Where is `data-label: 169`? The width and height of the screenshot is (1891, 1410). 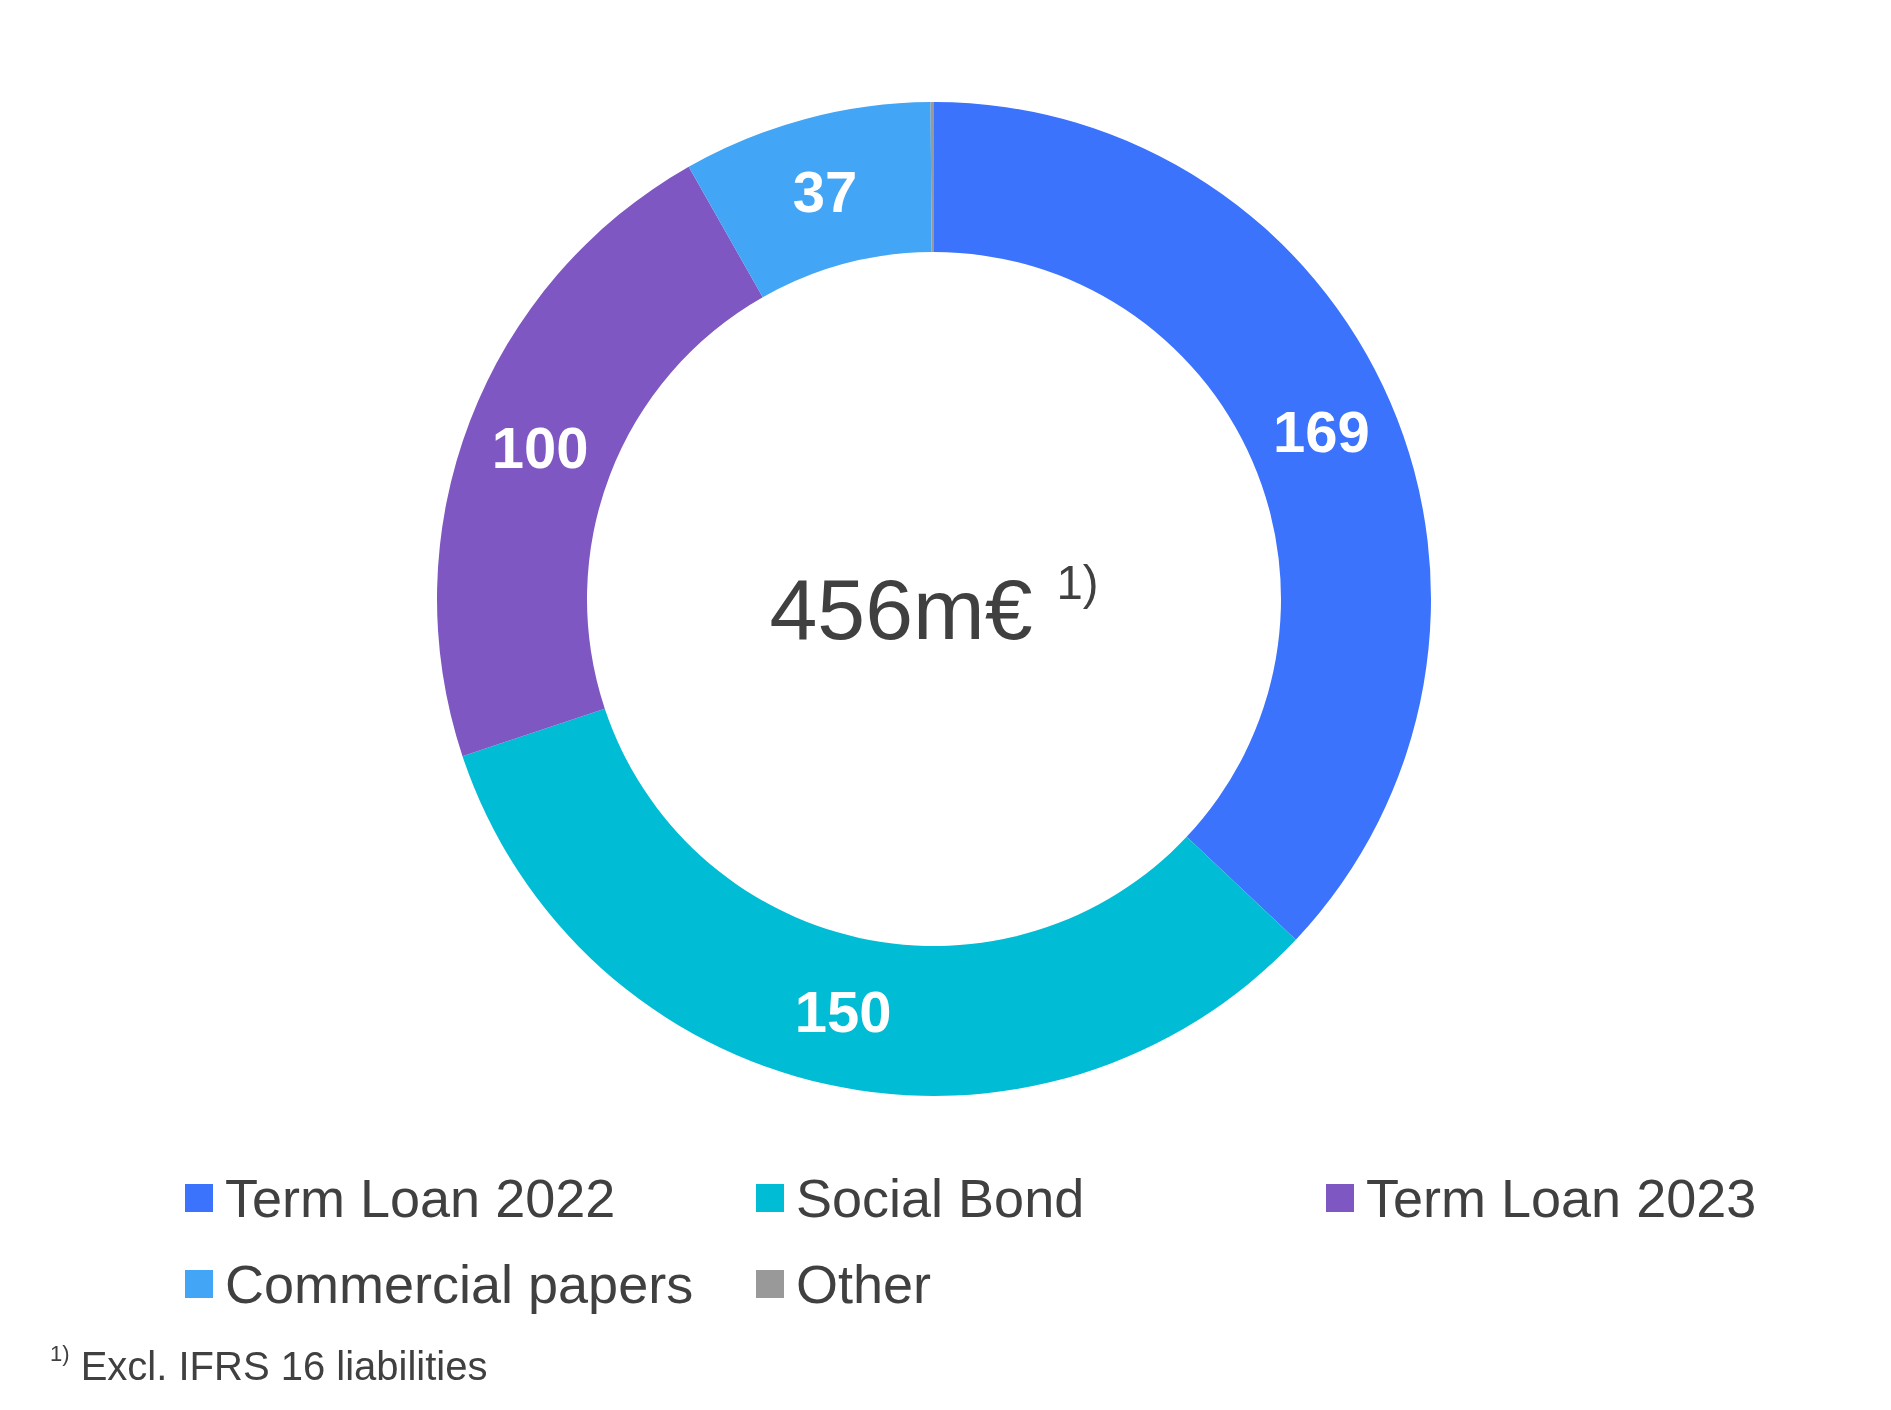
data-label: 169 is located at coordinates (1321, 432).